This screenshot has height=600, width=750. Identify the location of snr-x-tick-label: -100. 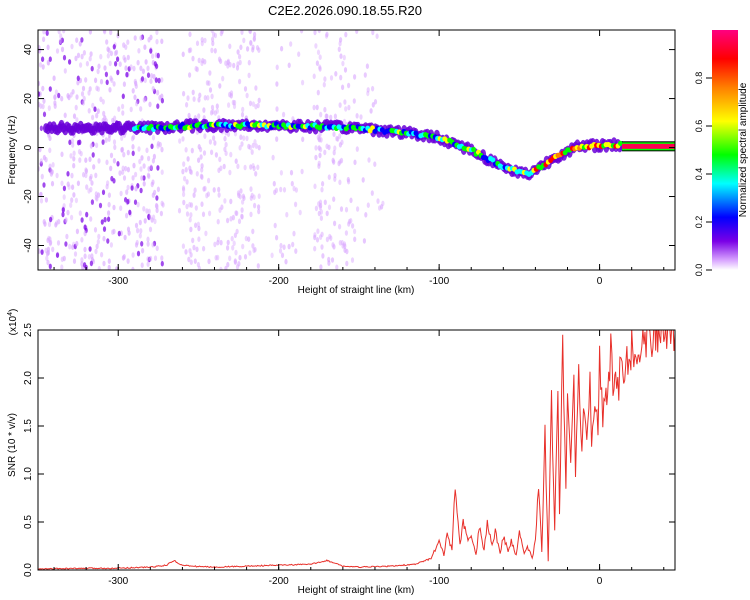
(439, 581).